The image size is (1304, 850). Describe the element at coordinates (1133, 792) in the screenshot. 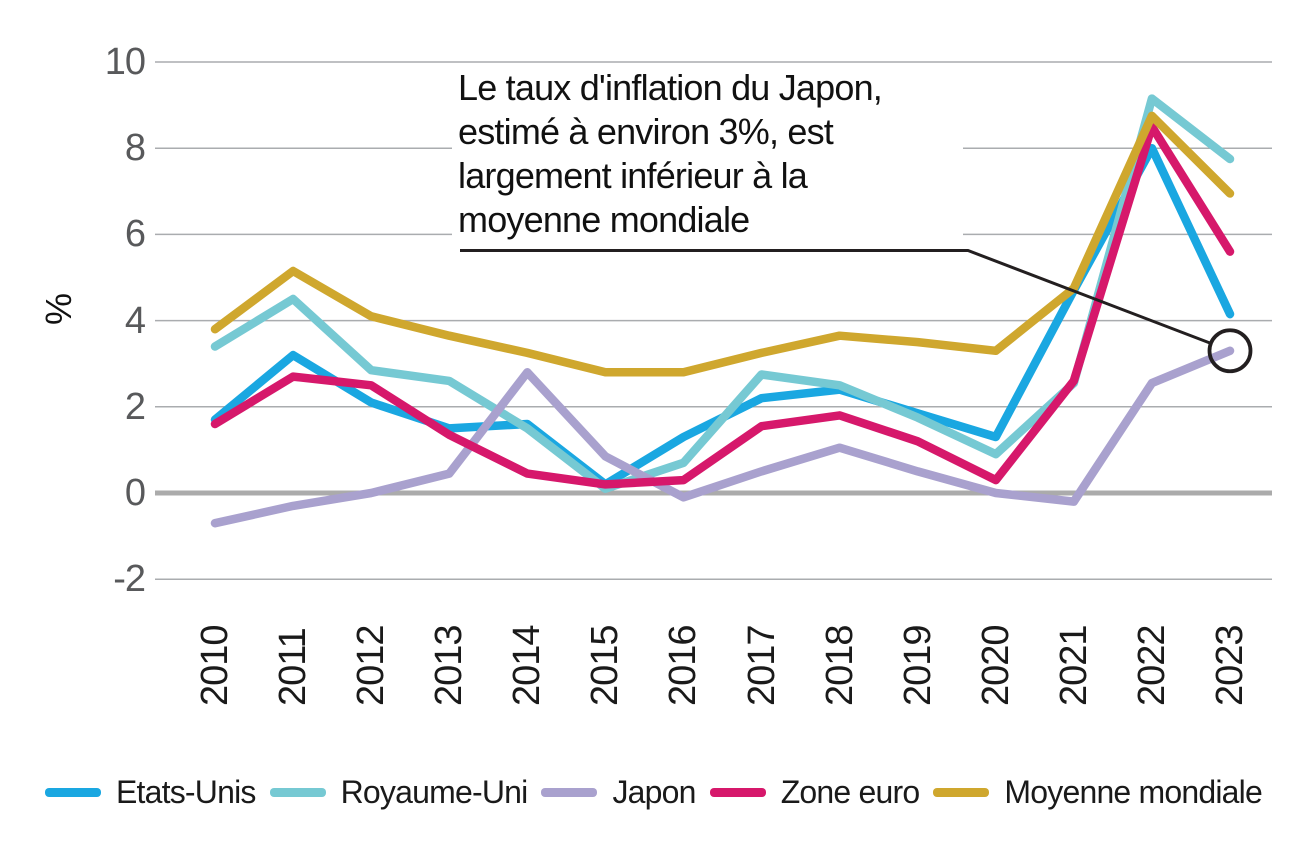

I see `legend-label: Moyenne mondiale` at that location.